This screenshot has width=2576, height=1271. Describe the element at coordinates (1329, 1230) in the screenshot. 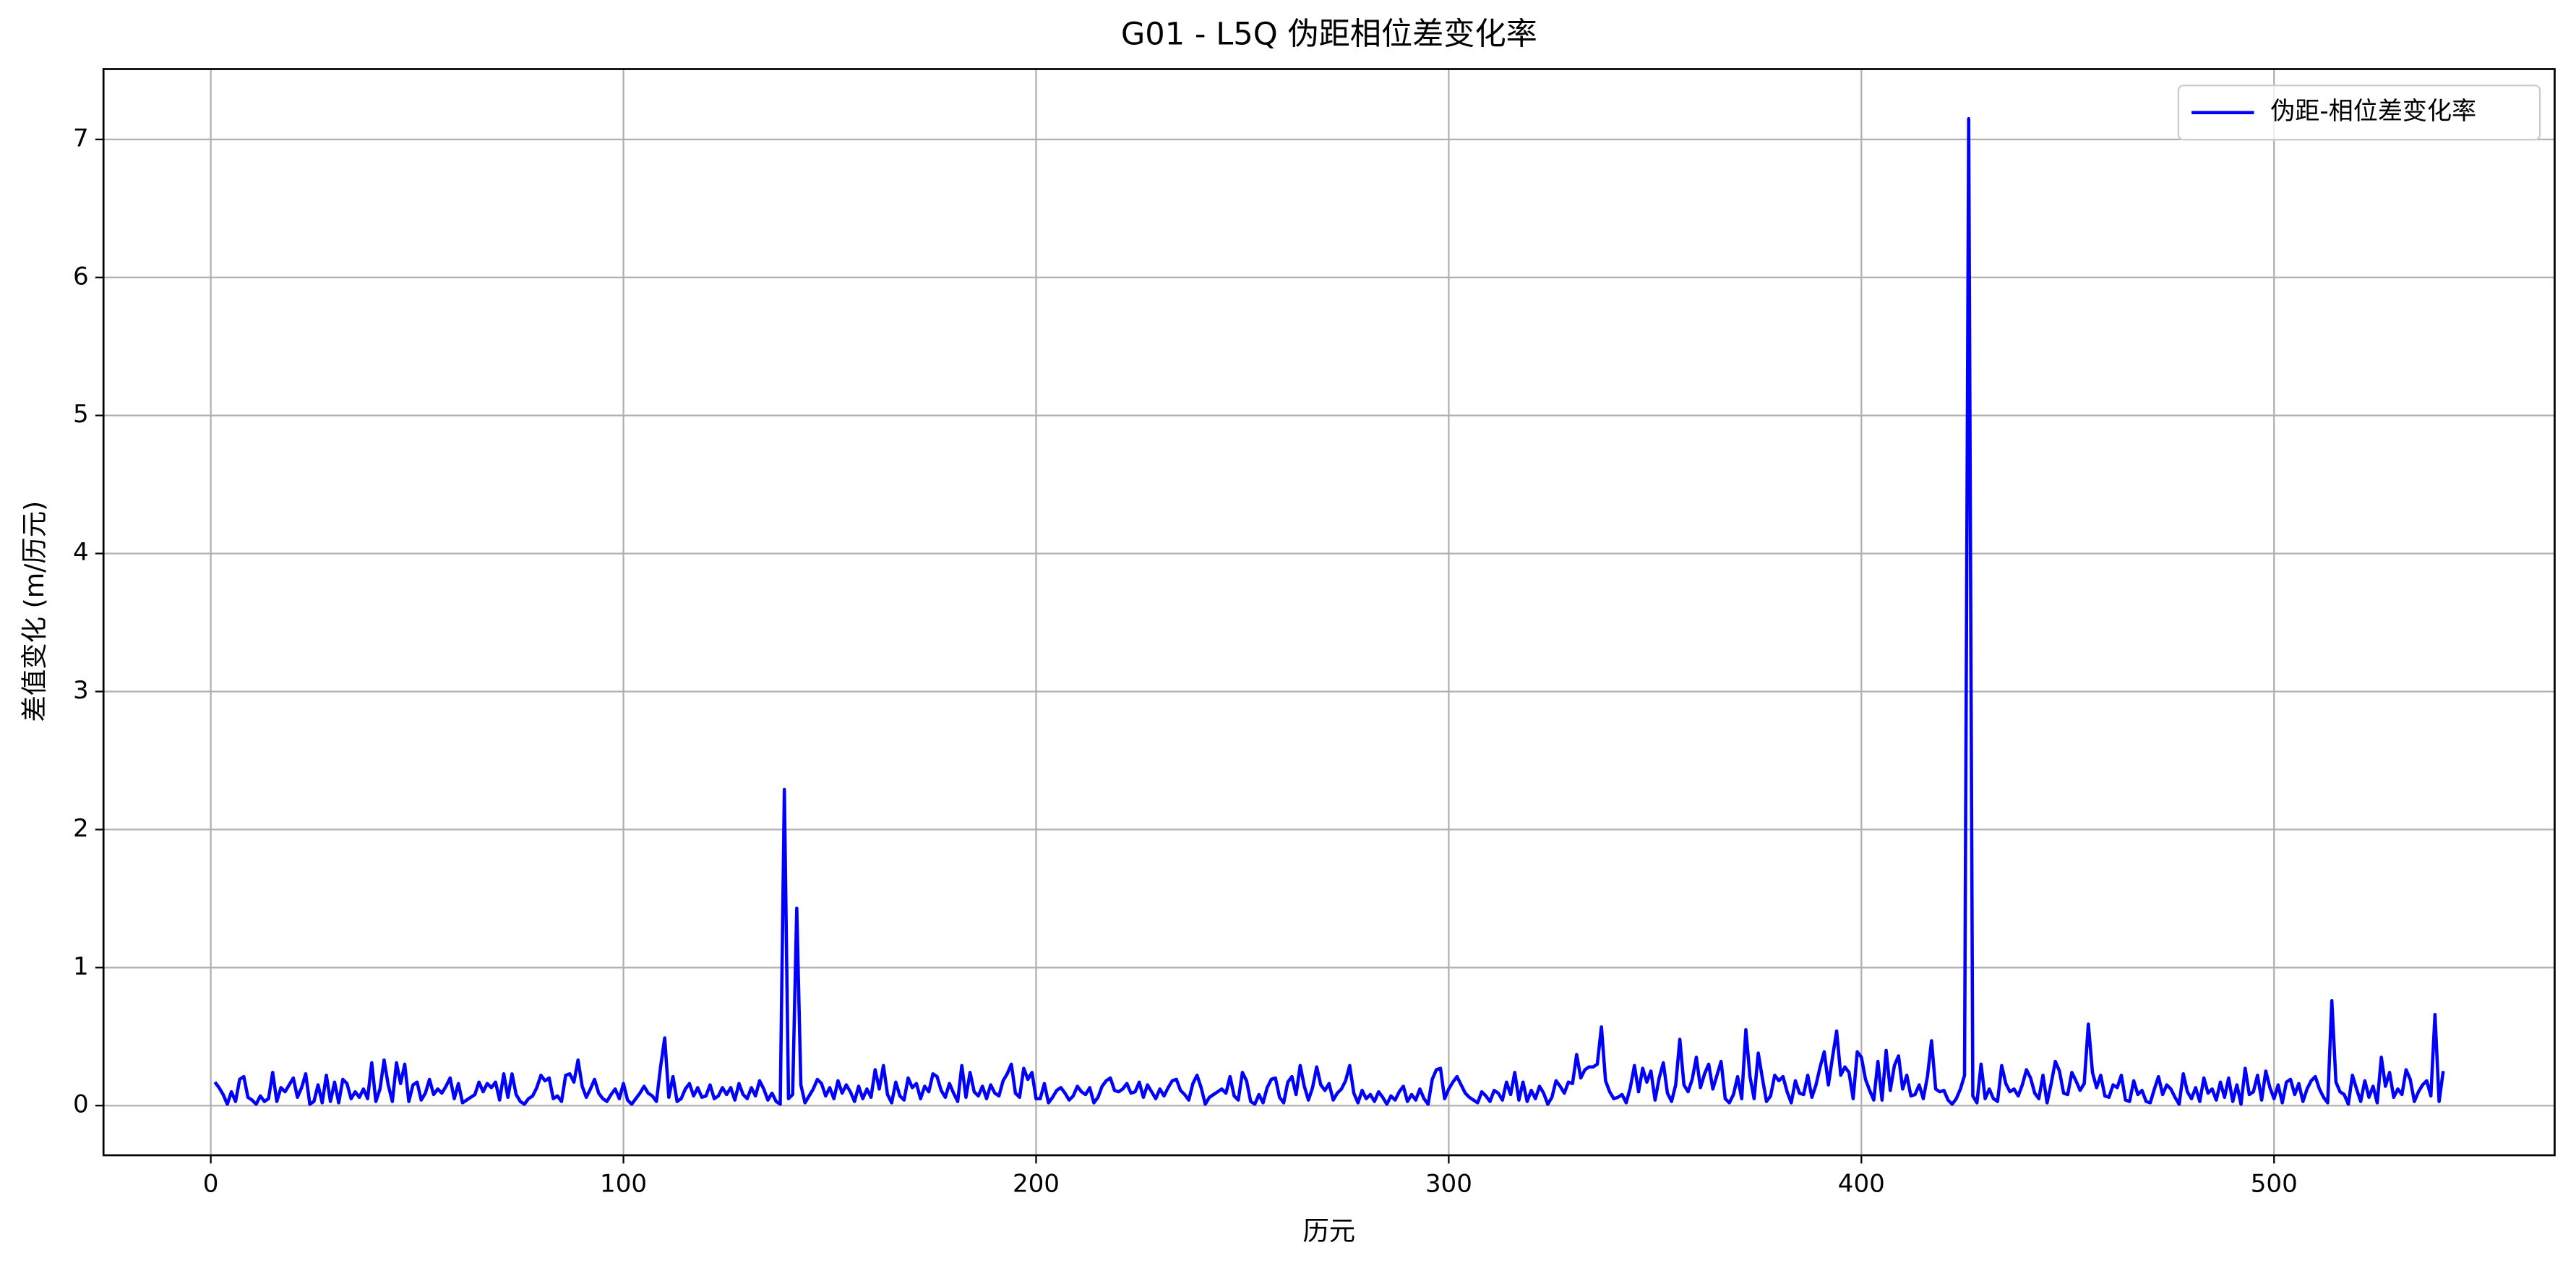

I see `x-axis-label: 历元` at that location.